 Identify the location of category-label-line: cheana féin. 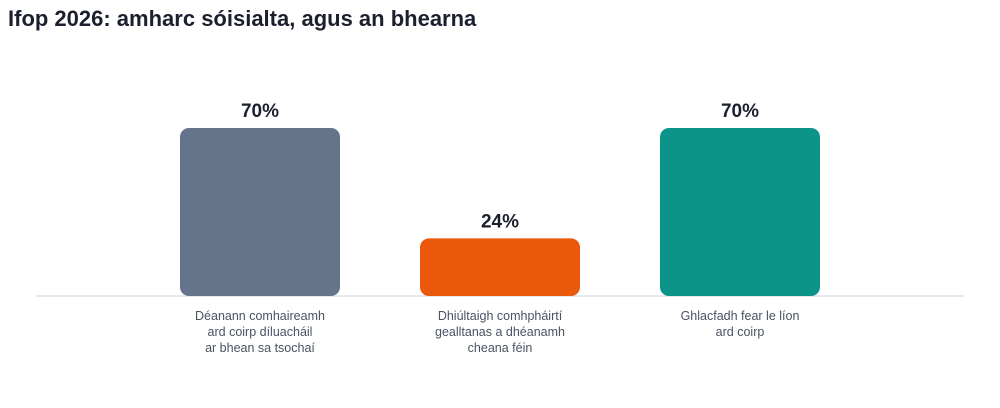
(500, 348).